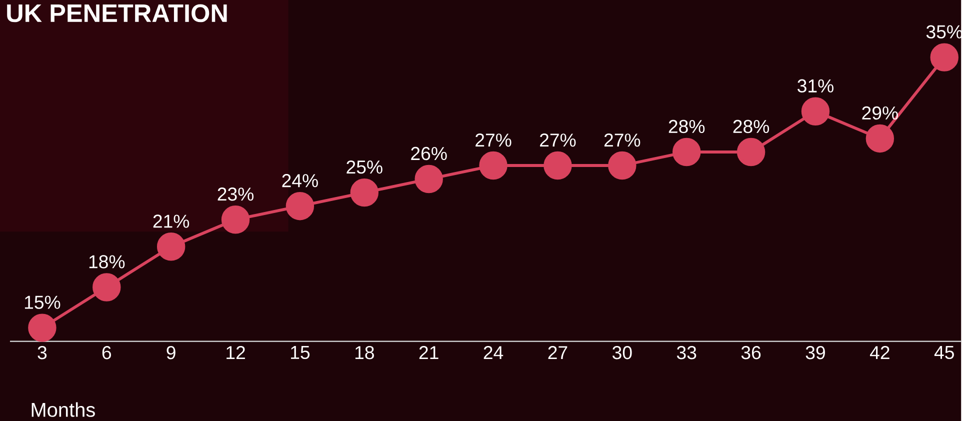 This screenshot has width=963, height=421. Describe the element at coordinates (944, 352) in the screenshot. I see `x-tick-label: 45` at that location.